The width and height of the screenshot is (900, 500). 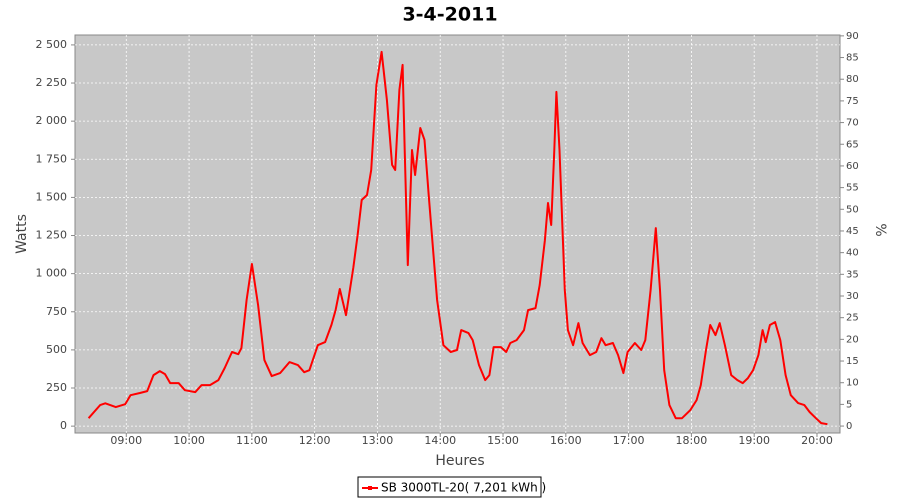 I want to click on y2-tick-label: 0, so click(x=849, y=426).